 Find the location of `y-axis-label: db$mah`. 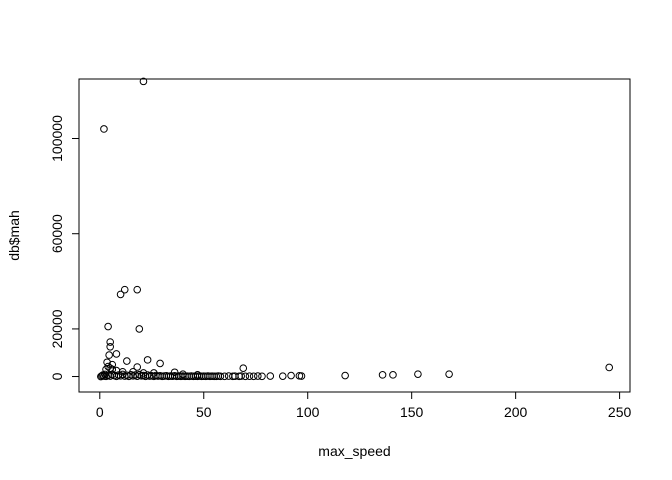

y-axis-label: db$mah is located at coordinates (14, 235).